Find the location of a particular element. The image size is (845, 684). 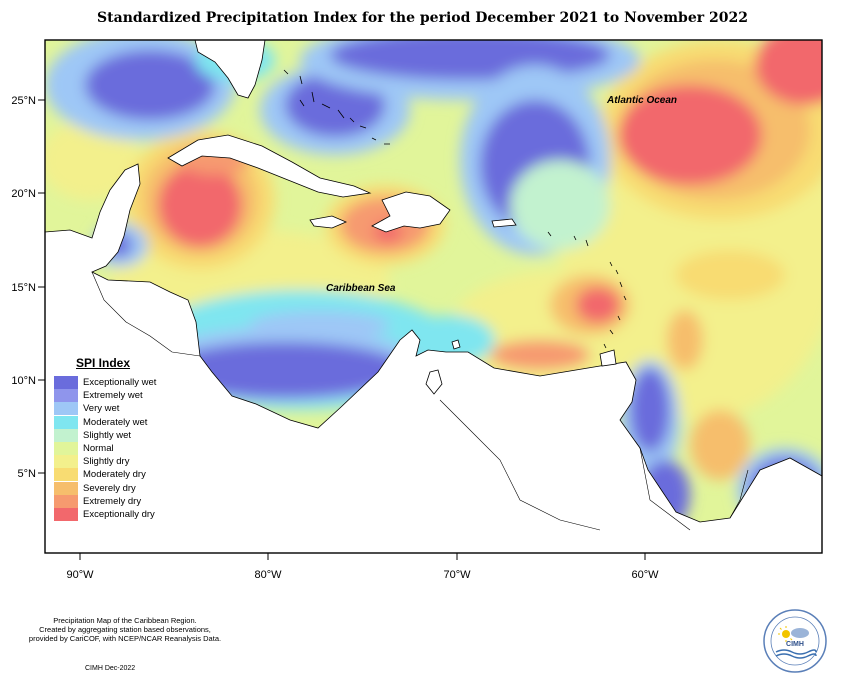

legend-label: Slightly wet is located at coordinates (107, 435).